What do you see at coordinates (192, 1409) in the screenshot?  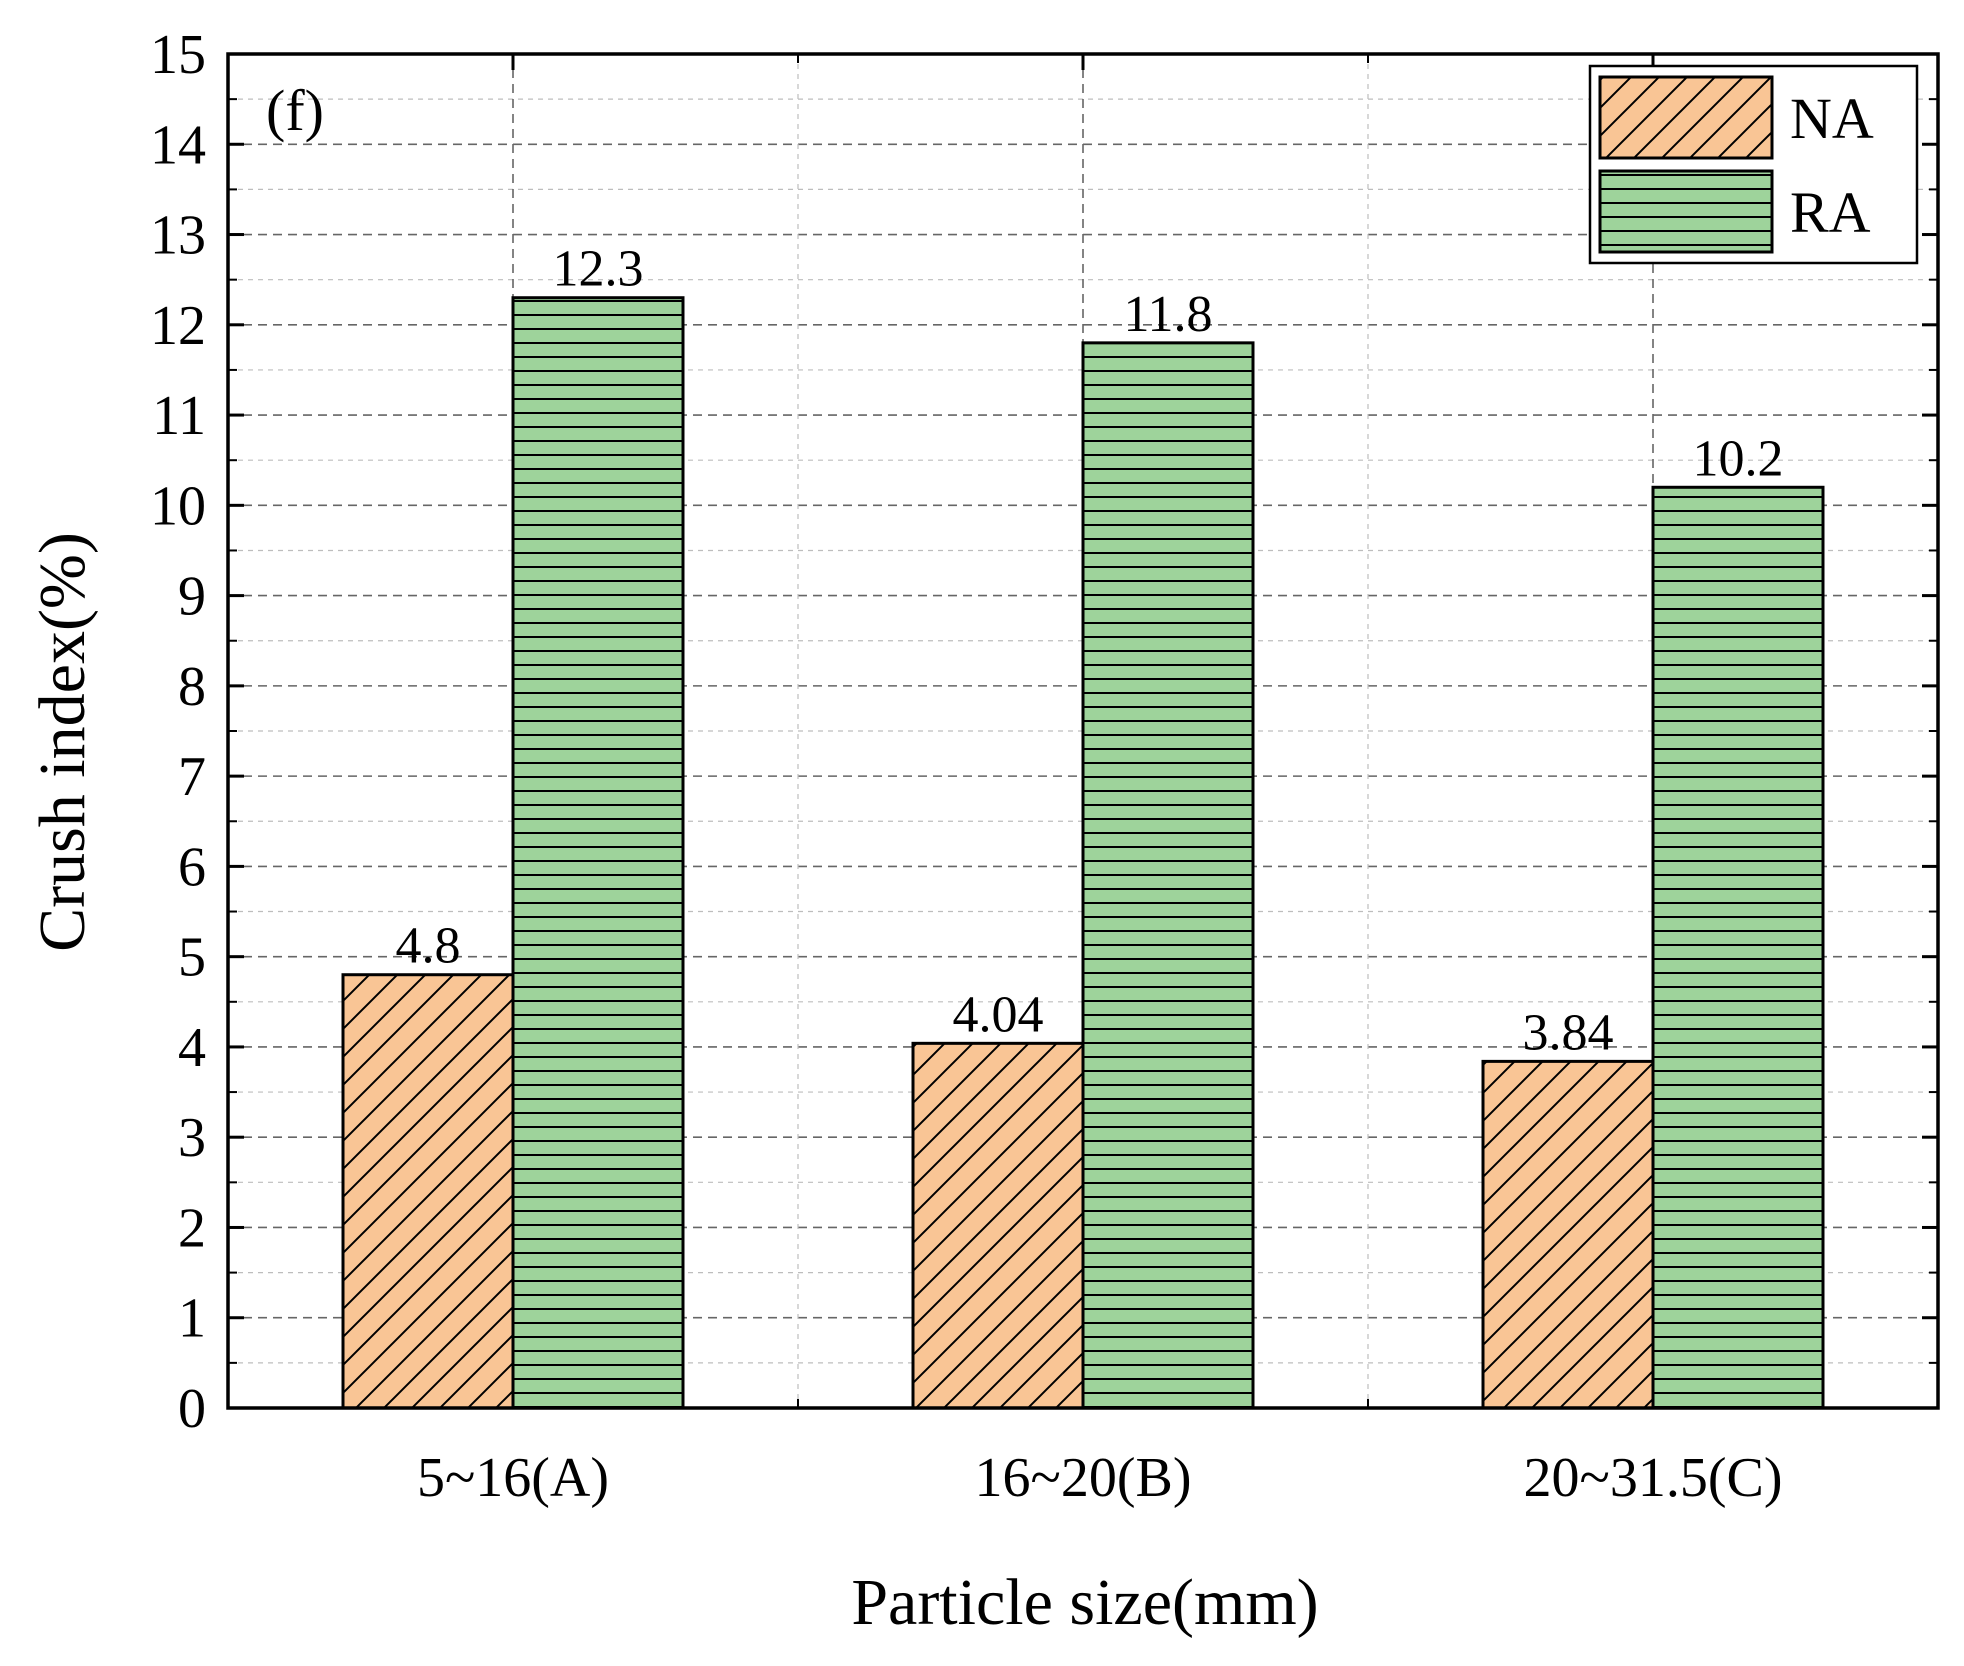 I see `y-tick-label: 0` at bounding box center [192, 1409].